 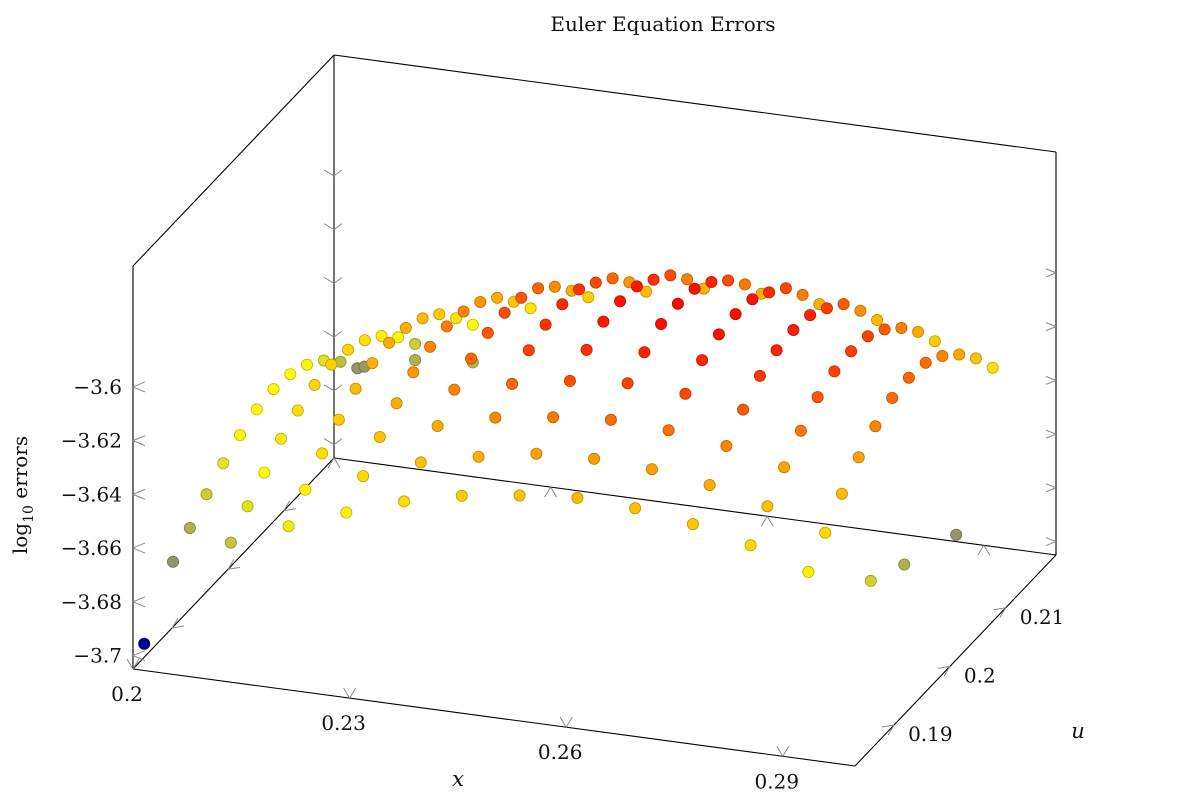 I want to click on u-tick-label: 0.21, so click(x=1042, y=617).